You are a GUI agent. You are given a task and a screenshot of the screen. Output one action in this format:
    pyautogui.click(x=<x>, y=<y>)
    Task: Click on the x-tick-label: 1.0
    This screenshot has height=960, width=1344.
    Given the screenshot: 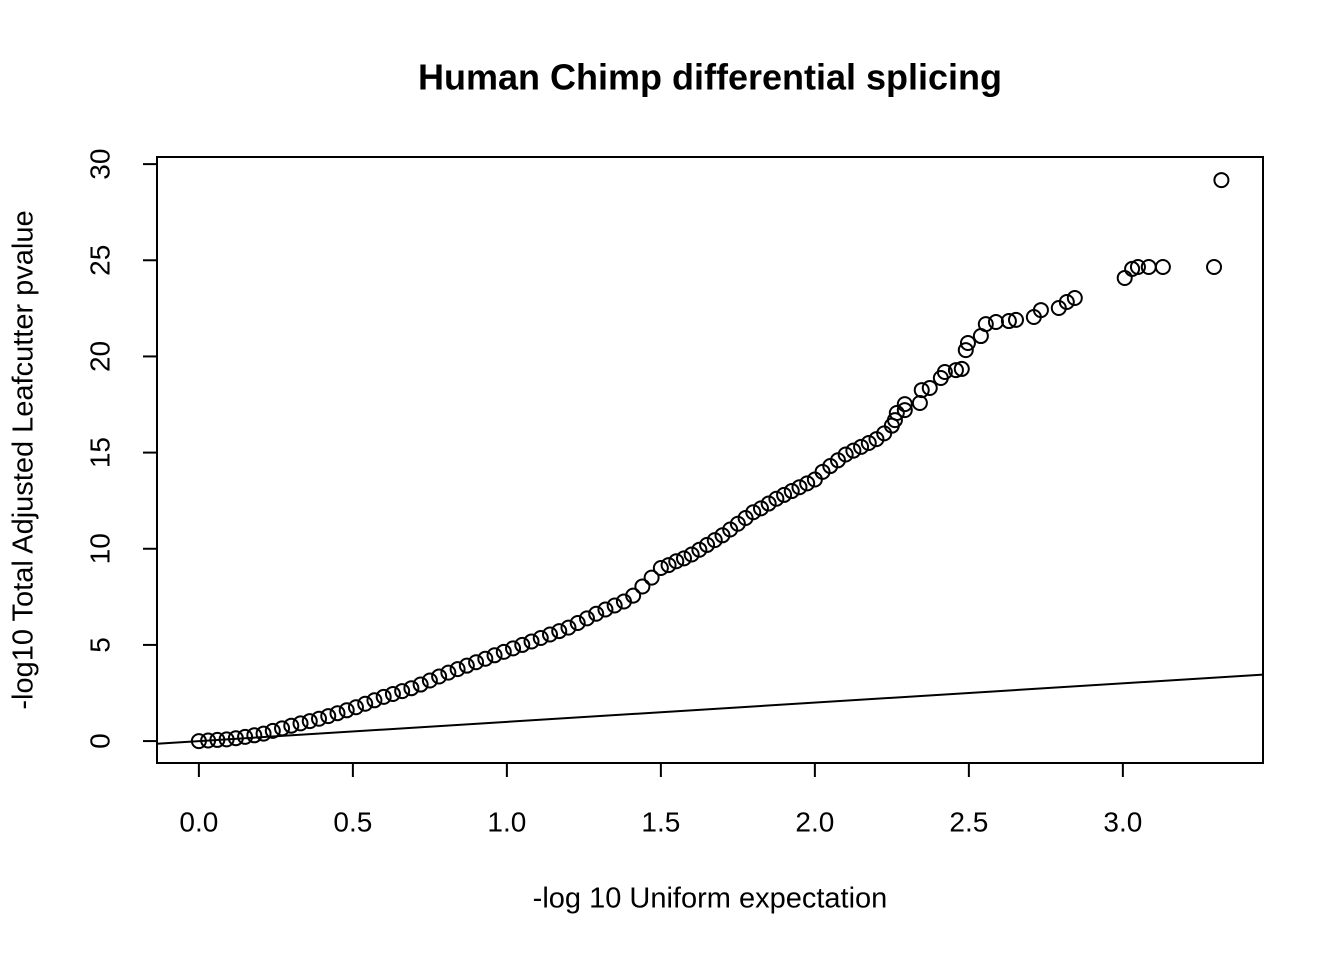 What is the action you would take?
    pyautogui.click(x=506, y=821)
    